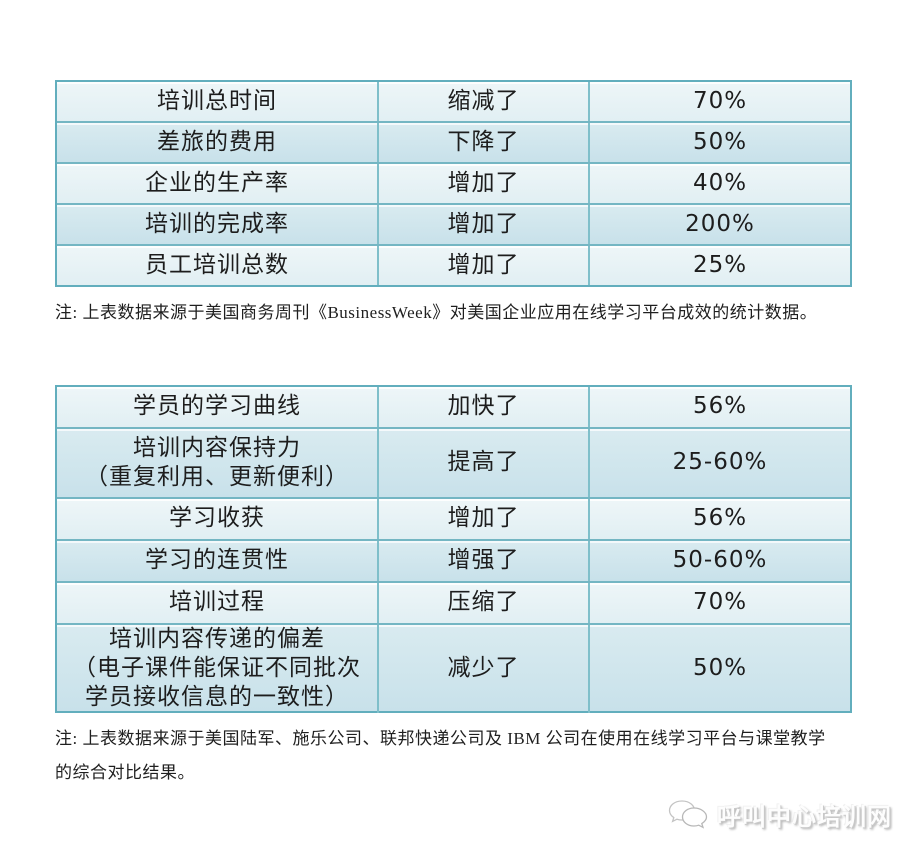 The width and height of the screenshot is (900, 856). Describe the element at coordinates (719, 463) in the screenshot. I see `value-cell: 25-60%` at that location.